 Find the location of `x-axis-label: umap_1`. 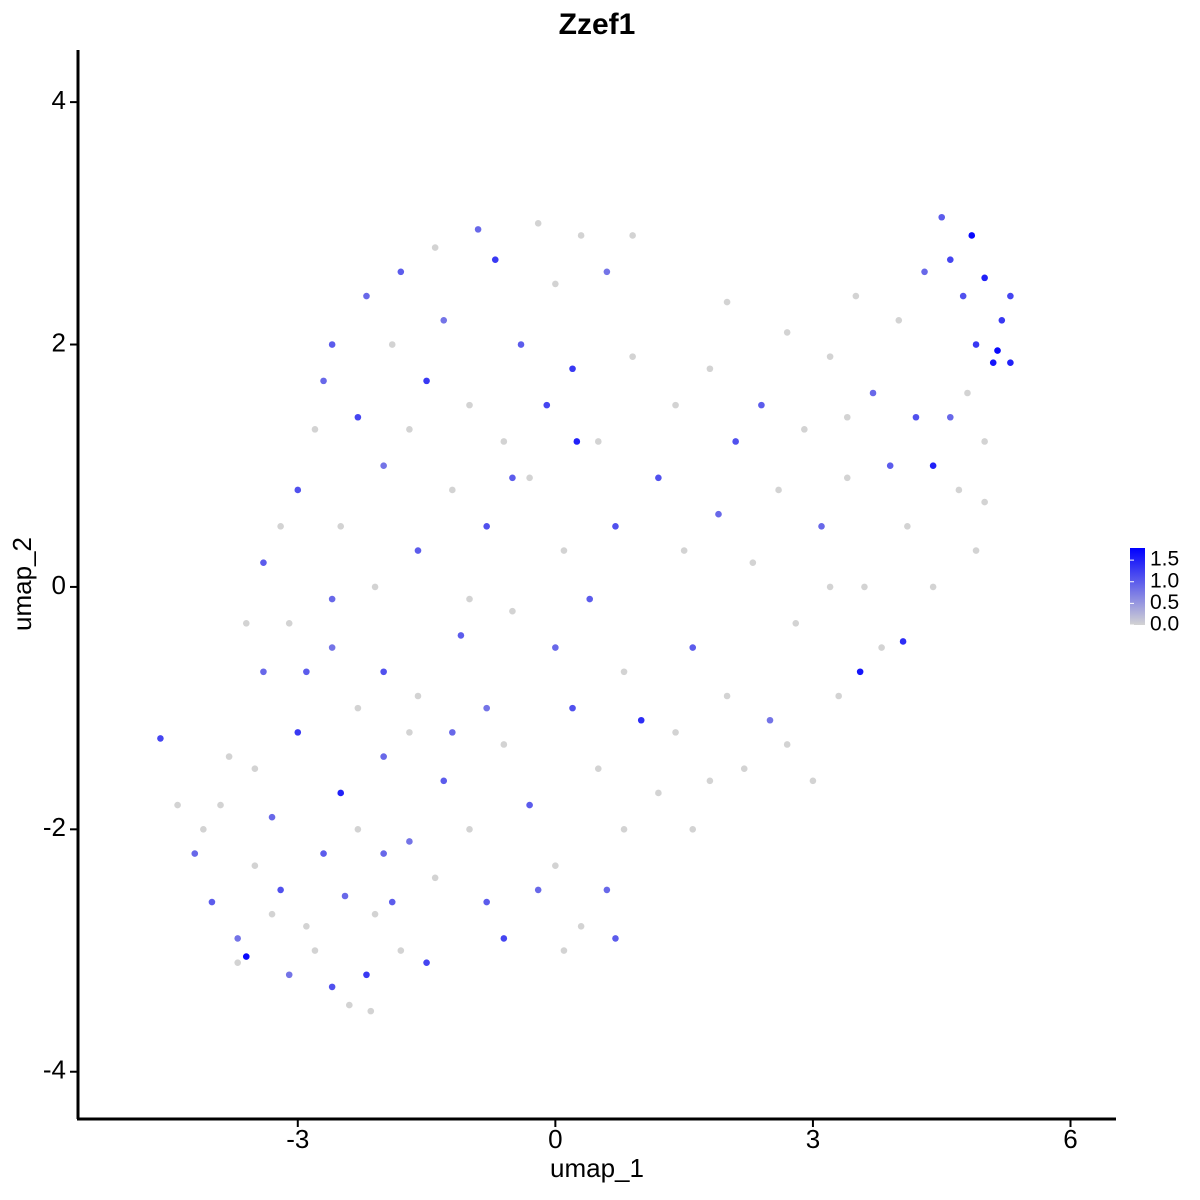

x-axis-label: umap_1 is located at coordinates (597, 1168).